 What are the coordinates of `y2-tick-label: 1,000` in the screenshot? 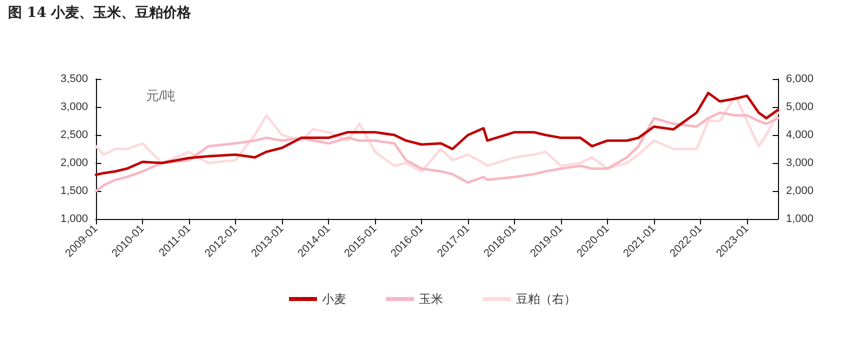 It's located at (800, 219).